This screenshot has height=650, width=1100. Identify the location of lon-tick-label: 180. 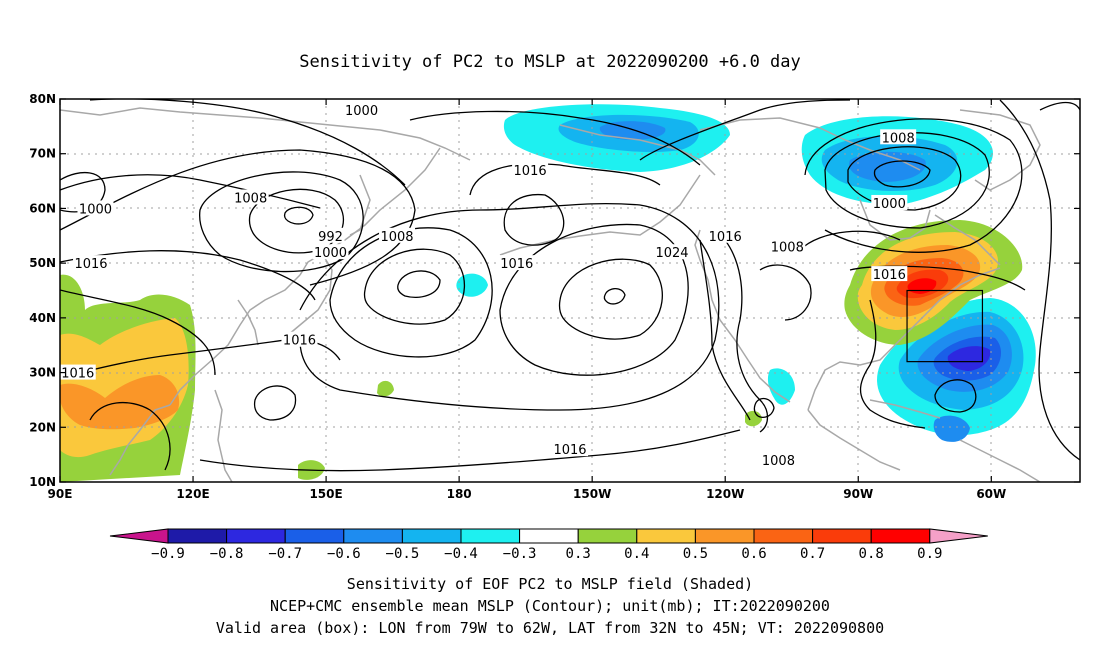
(459, 494).